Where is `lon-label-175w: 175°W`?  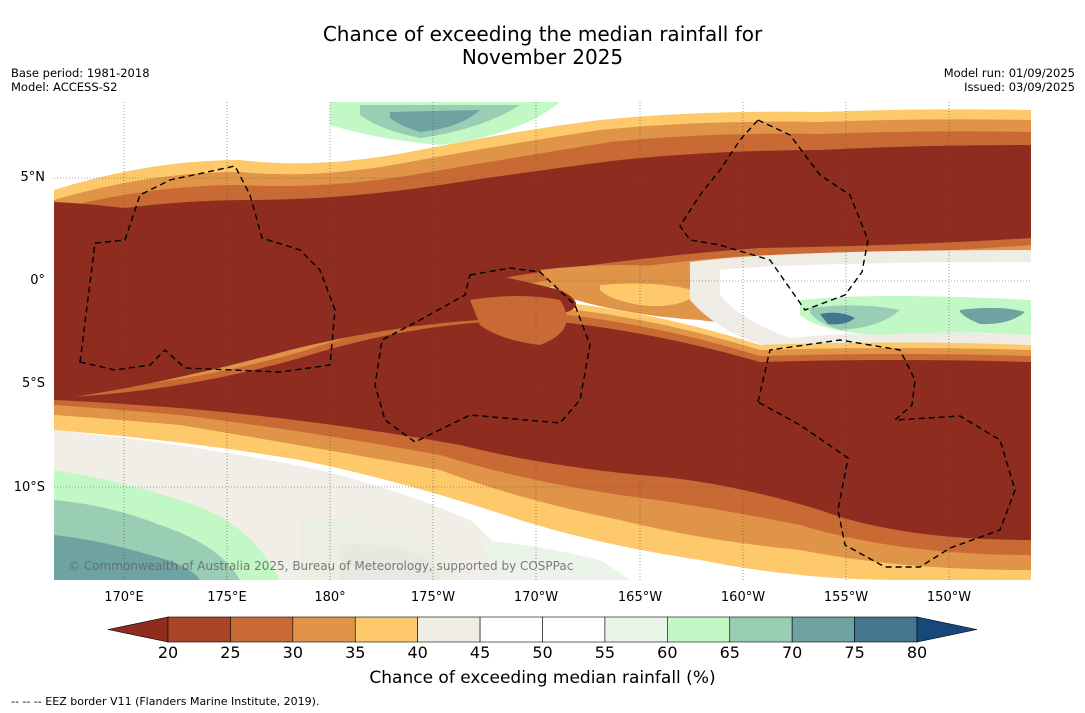 lon-label-175w: 175°W is located at coordinates (433, 597).